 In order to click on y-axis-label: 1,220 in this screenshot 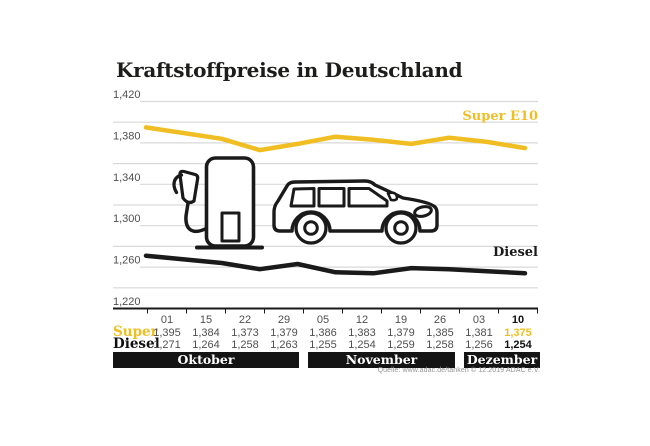, I will do `click(127, 302)`.